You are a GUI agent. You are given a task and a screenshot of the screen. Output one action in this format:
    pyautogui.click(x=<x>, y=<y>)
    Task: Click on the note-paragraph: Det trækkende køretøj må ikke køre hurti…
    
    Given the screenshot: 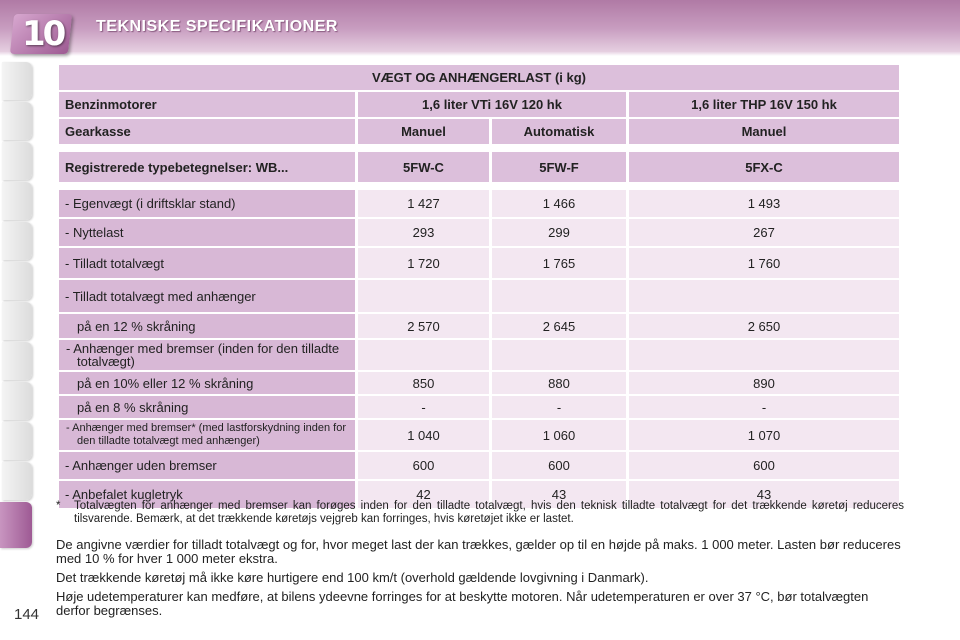 What is the action you would take?
    pyautogui.click(x=352, y=577)
    